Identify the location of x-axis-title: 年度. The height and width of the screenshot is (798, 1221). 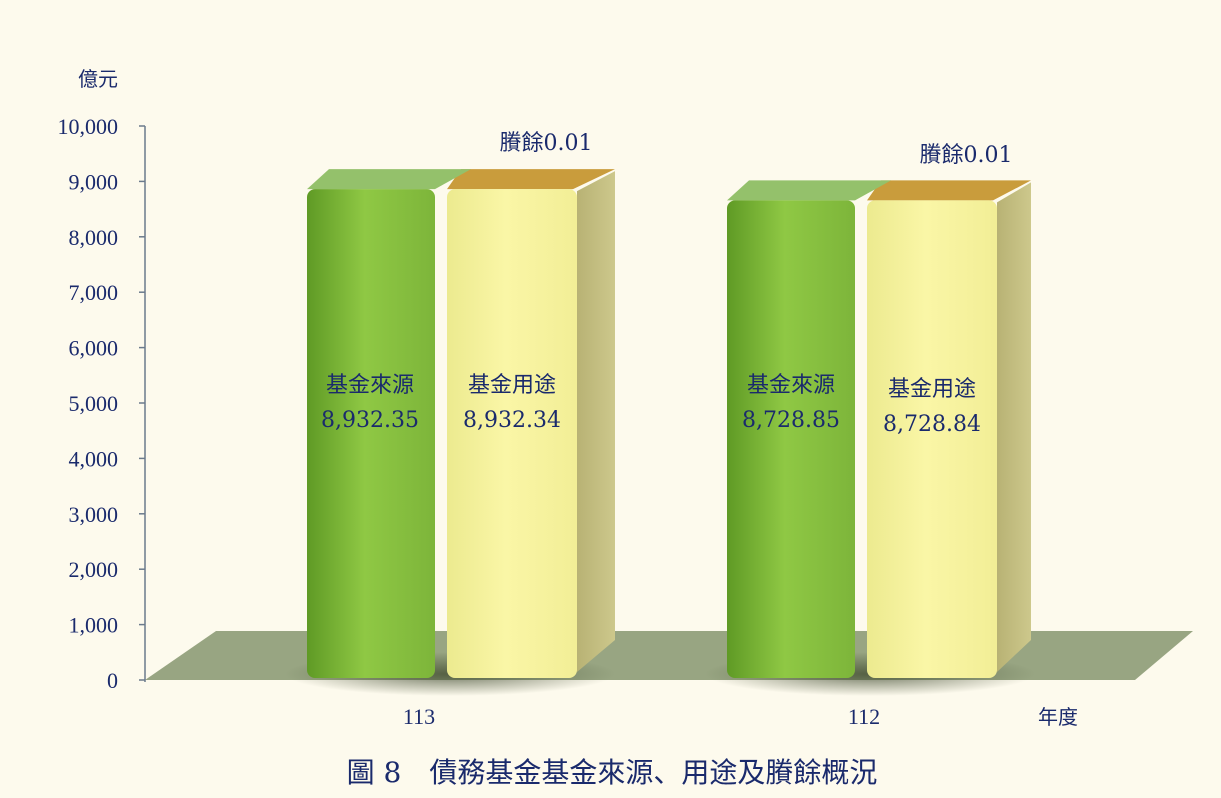
(1058, 717).